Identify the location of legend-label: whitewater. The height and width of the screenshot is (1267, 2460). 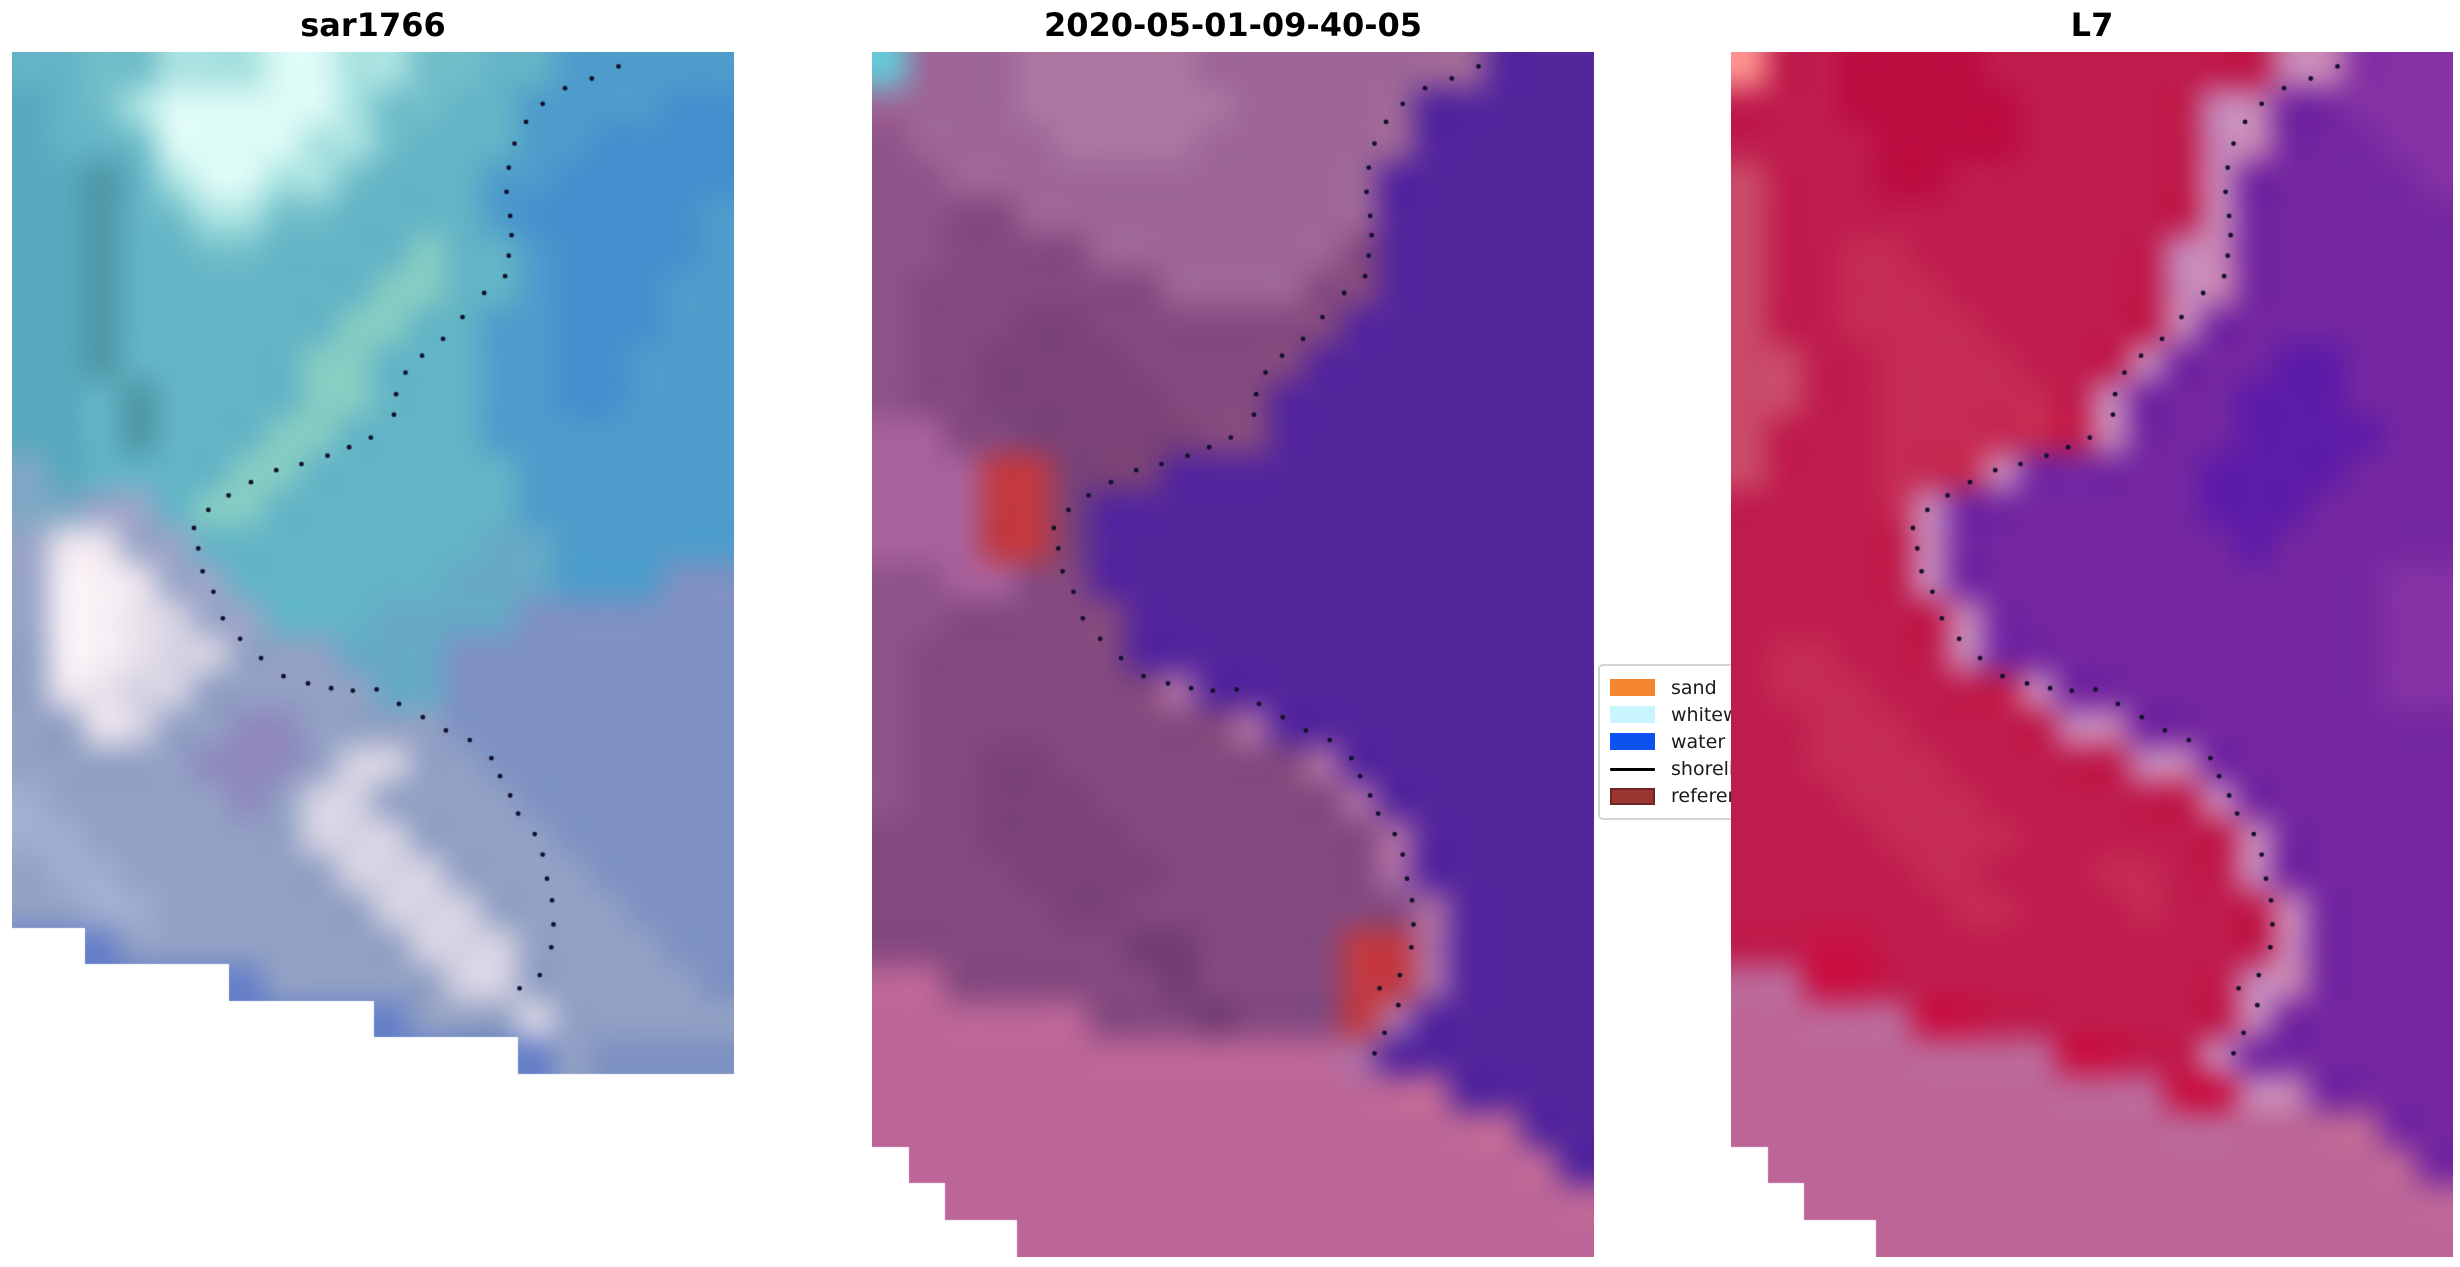
(1701, 714).